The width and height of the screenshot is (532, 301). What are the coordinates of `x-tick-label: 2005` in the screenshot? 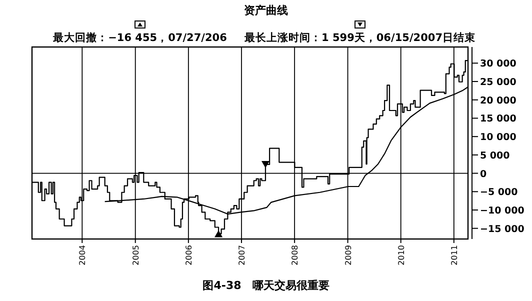 It's located at (135, 255).